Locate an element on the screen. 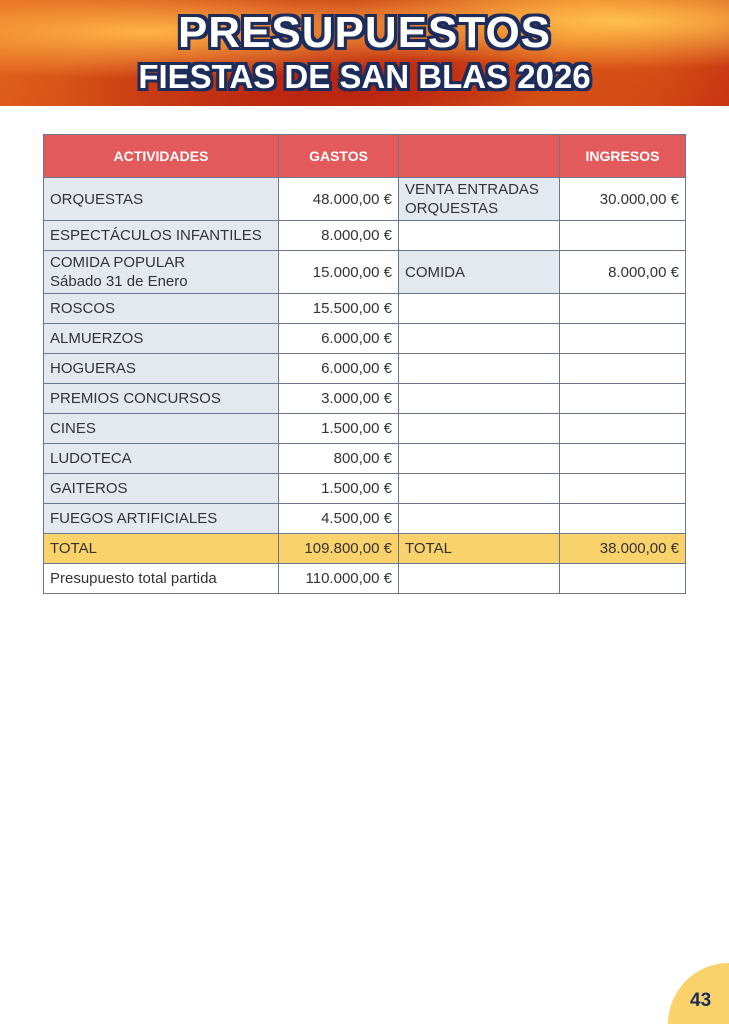 Image resolution: width=729 pixels, height=1024 pixels. income-cell: 8.000,00 € is located at coordinates (622, 272).